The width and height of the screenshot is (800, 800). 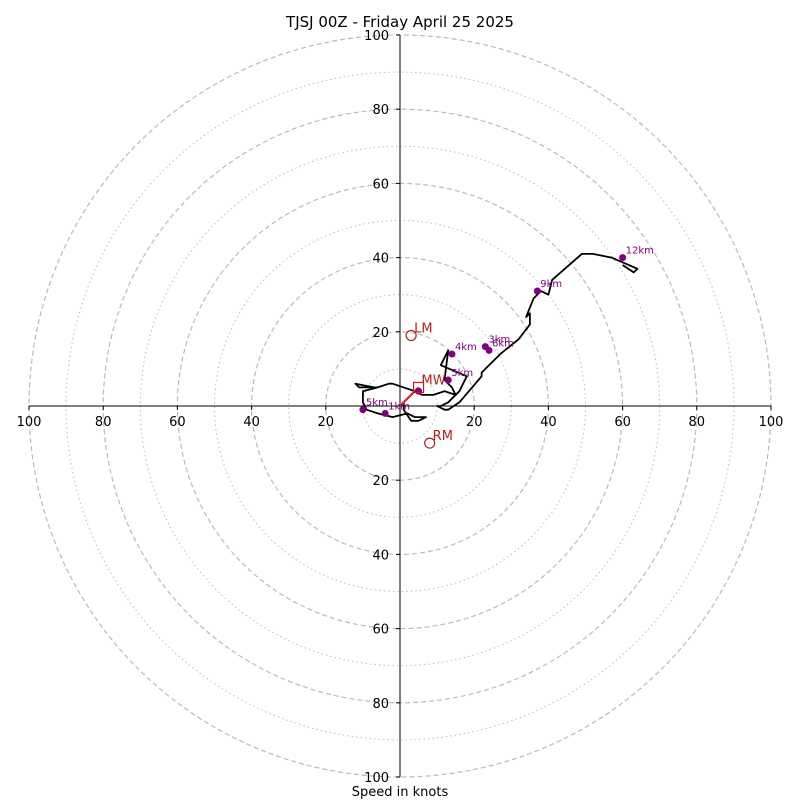 What do you see at coordinates (443, 436) in the screenshot?
I see `storm-motion-label: RM` at bounding box center [443, 436].